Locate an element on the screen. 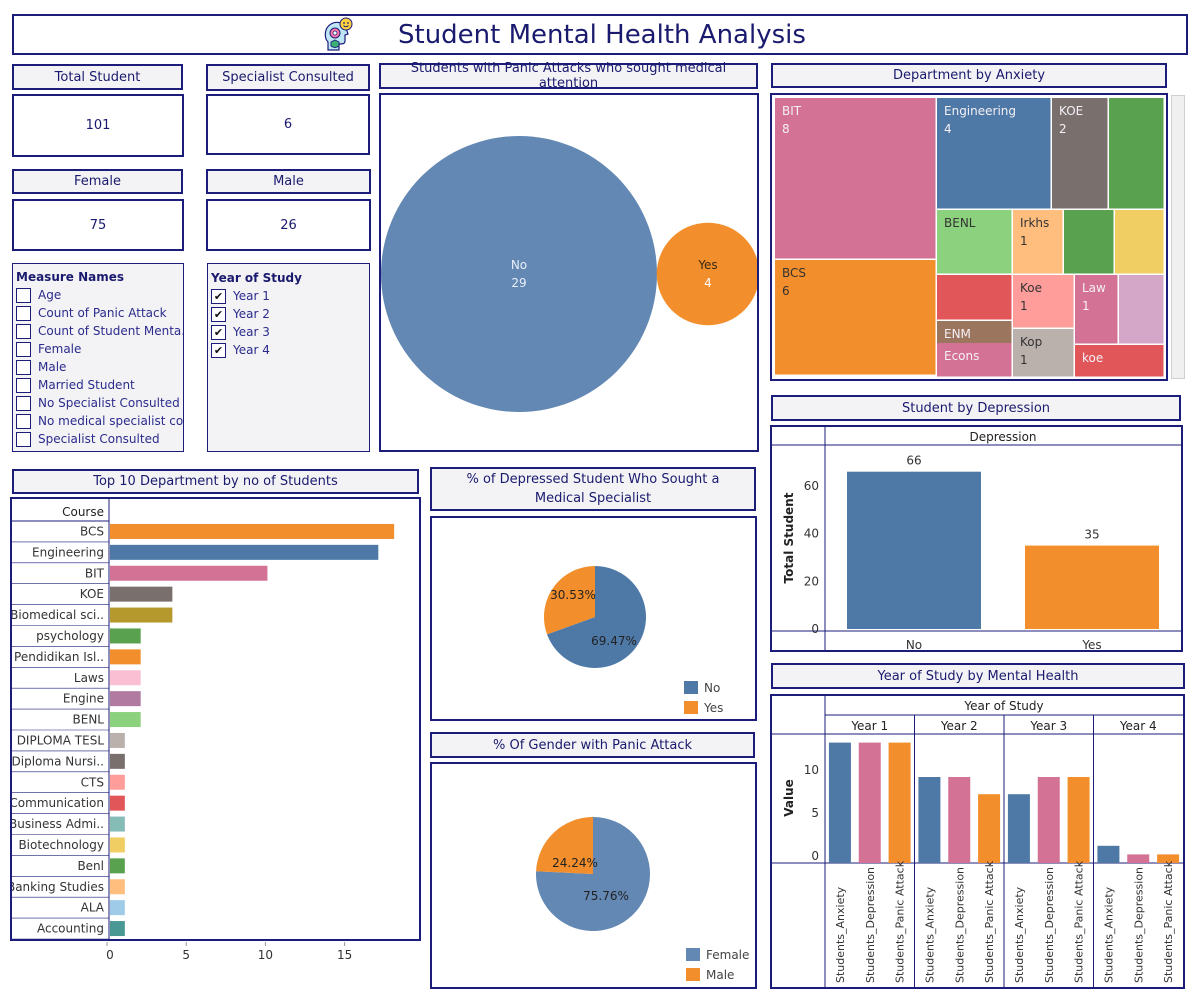 This screenshot has height=999, width=1199. measure-name-option: Age is located at coordinates (99, 295).